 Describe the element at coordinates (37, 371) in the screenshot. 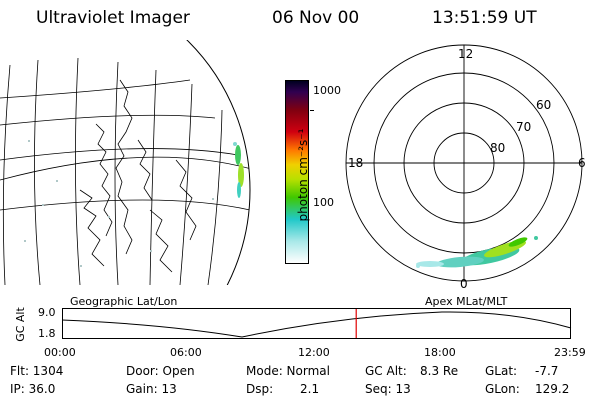

I see `flight-number: Flt: 1304` at that location.